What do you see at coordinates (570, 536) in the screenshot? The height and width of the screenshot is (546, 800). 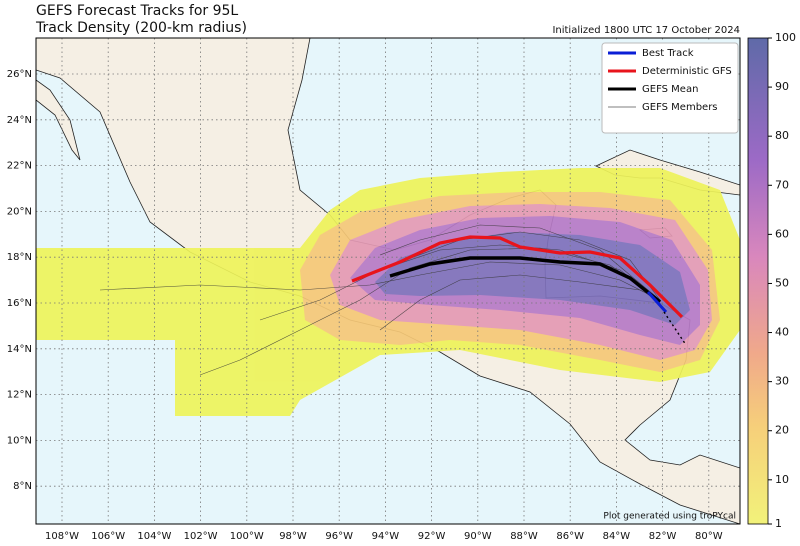 I see `lon-label: 86°W` at bounding box center [570, 536].